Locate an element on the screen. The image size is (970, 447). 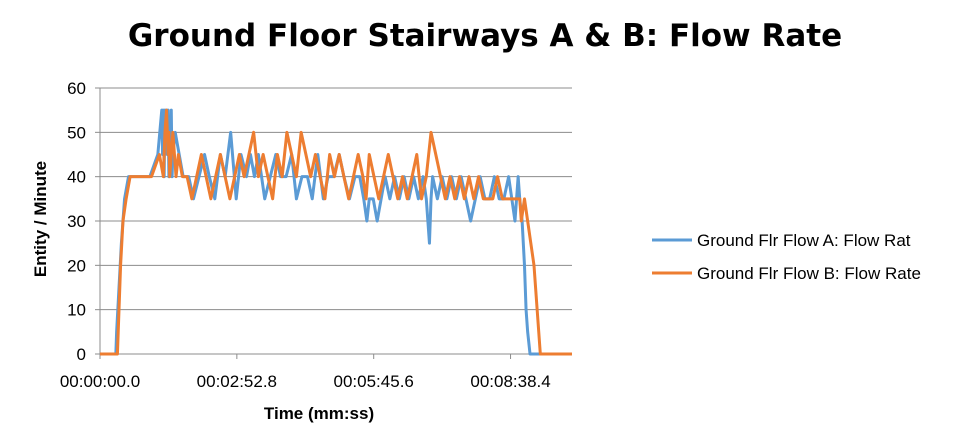
x-tick-label: 00:05:45.6 is located at coordinates (374, 381).